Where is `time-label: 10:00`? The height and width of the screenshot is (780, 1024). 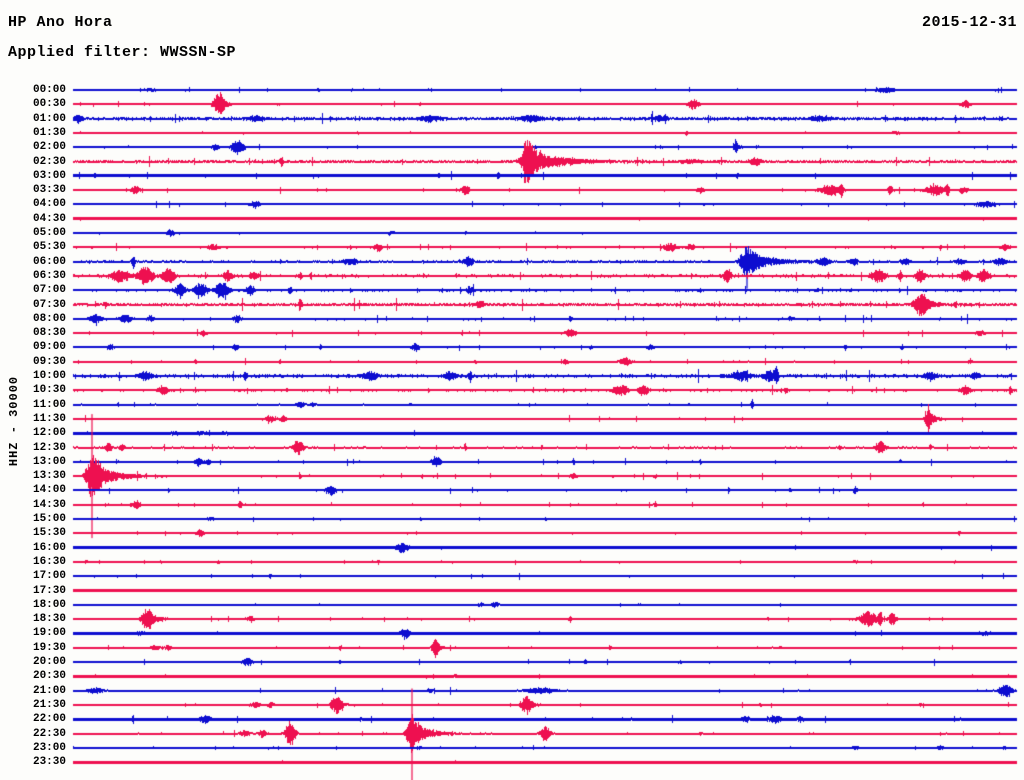 time-label: 10:00 is located at coordinates (49, 376).